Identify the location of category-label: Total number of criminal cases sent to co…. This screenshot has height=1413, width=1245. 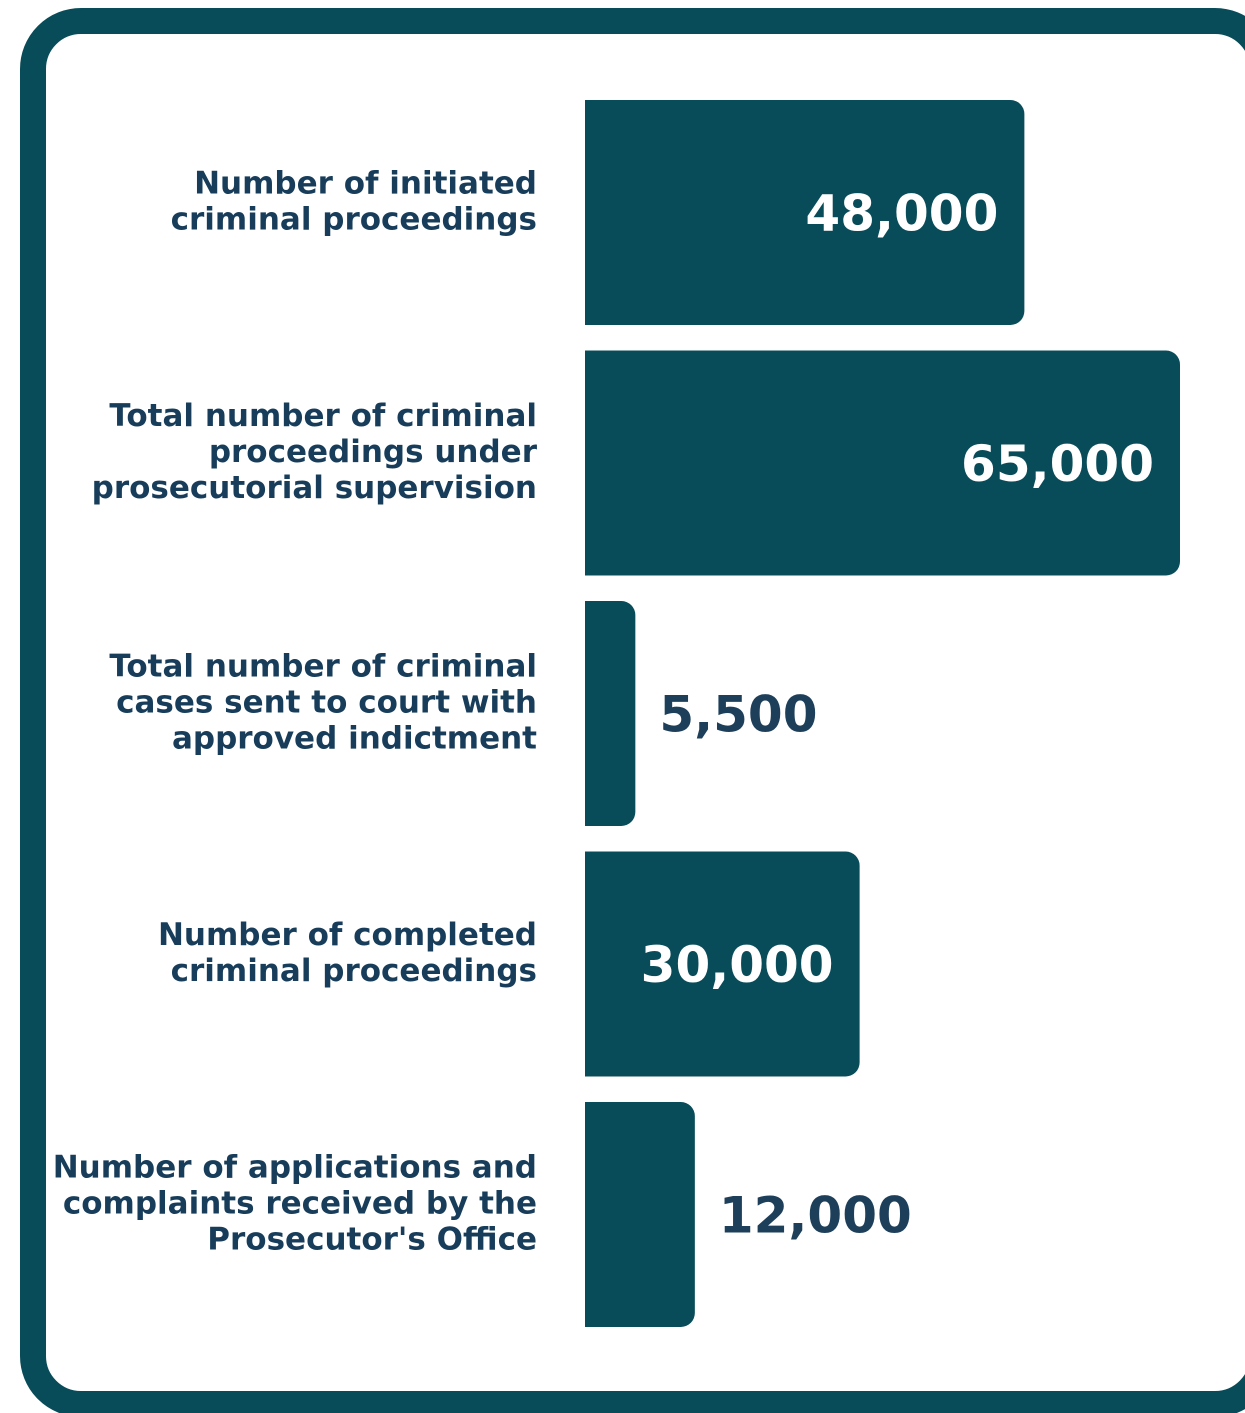
(323, 703).